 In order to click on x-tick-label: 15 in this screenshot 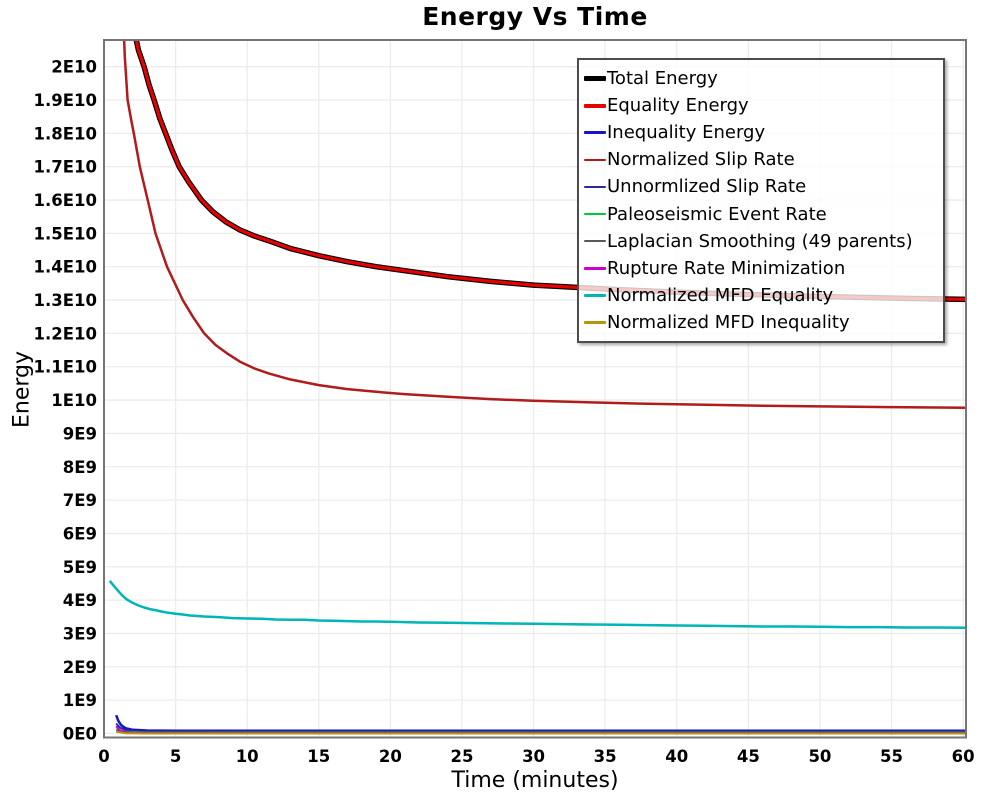, I will do `click(318, 756)`.